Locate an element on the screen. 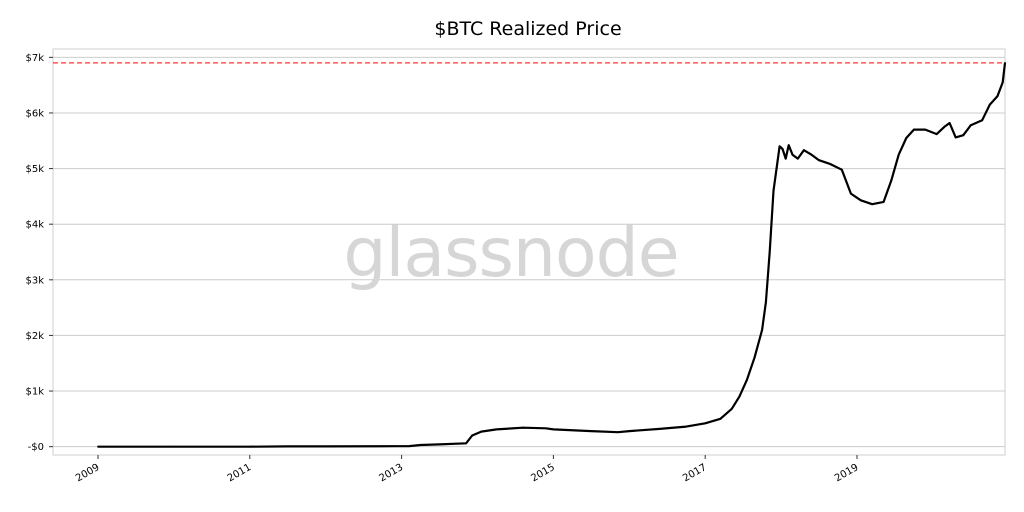  y-axis-ticks: -$0 $1k $2k $3k $4k $5k $6k $7k is located at coordinates (39, 253).